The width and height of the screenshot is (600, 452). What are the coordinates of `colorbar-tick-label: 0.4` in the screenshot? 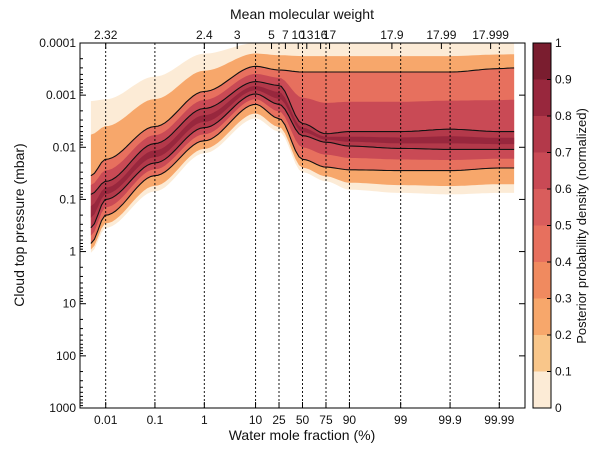 It's located at (563, 262).